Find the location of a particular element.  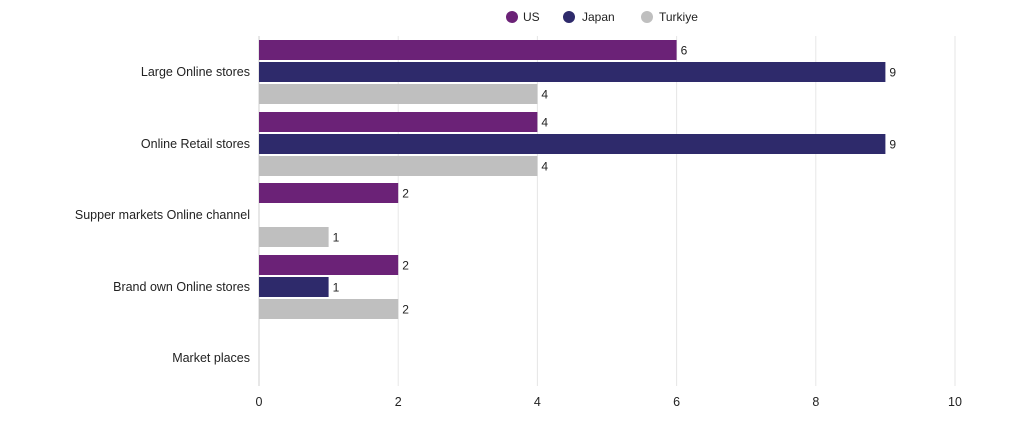

x-tick-label: 2 is located at coordinates (398, 402).